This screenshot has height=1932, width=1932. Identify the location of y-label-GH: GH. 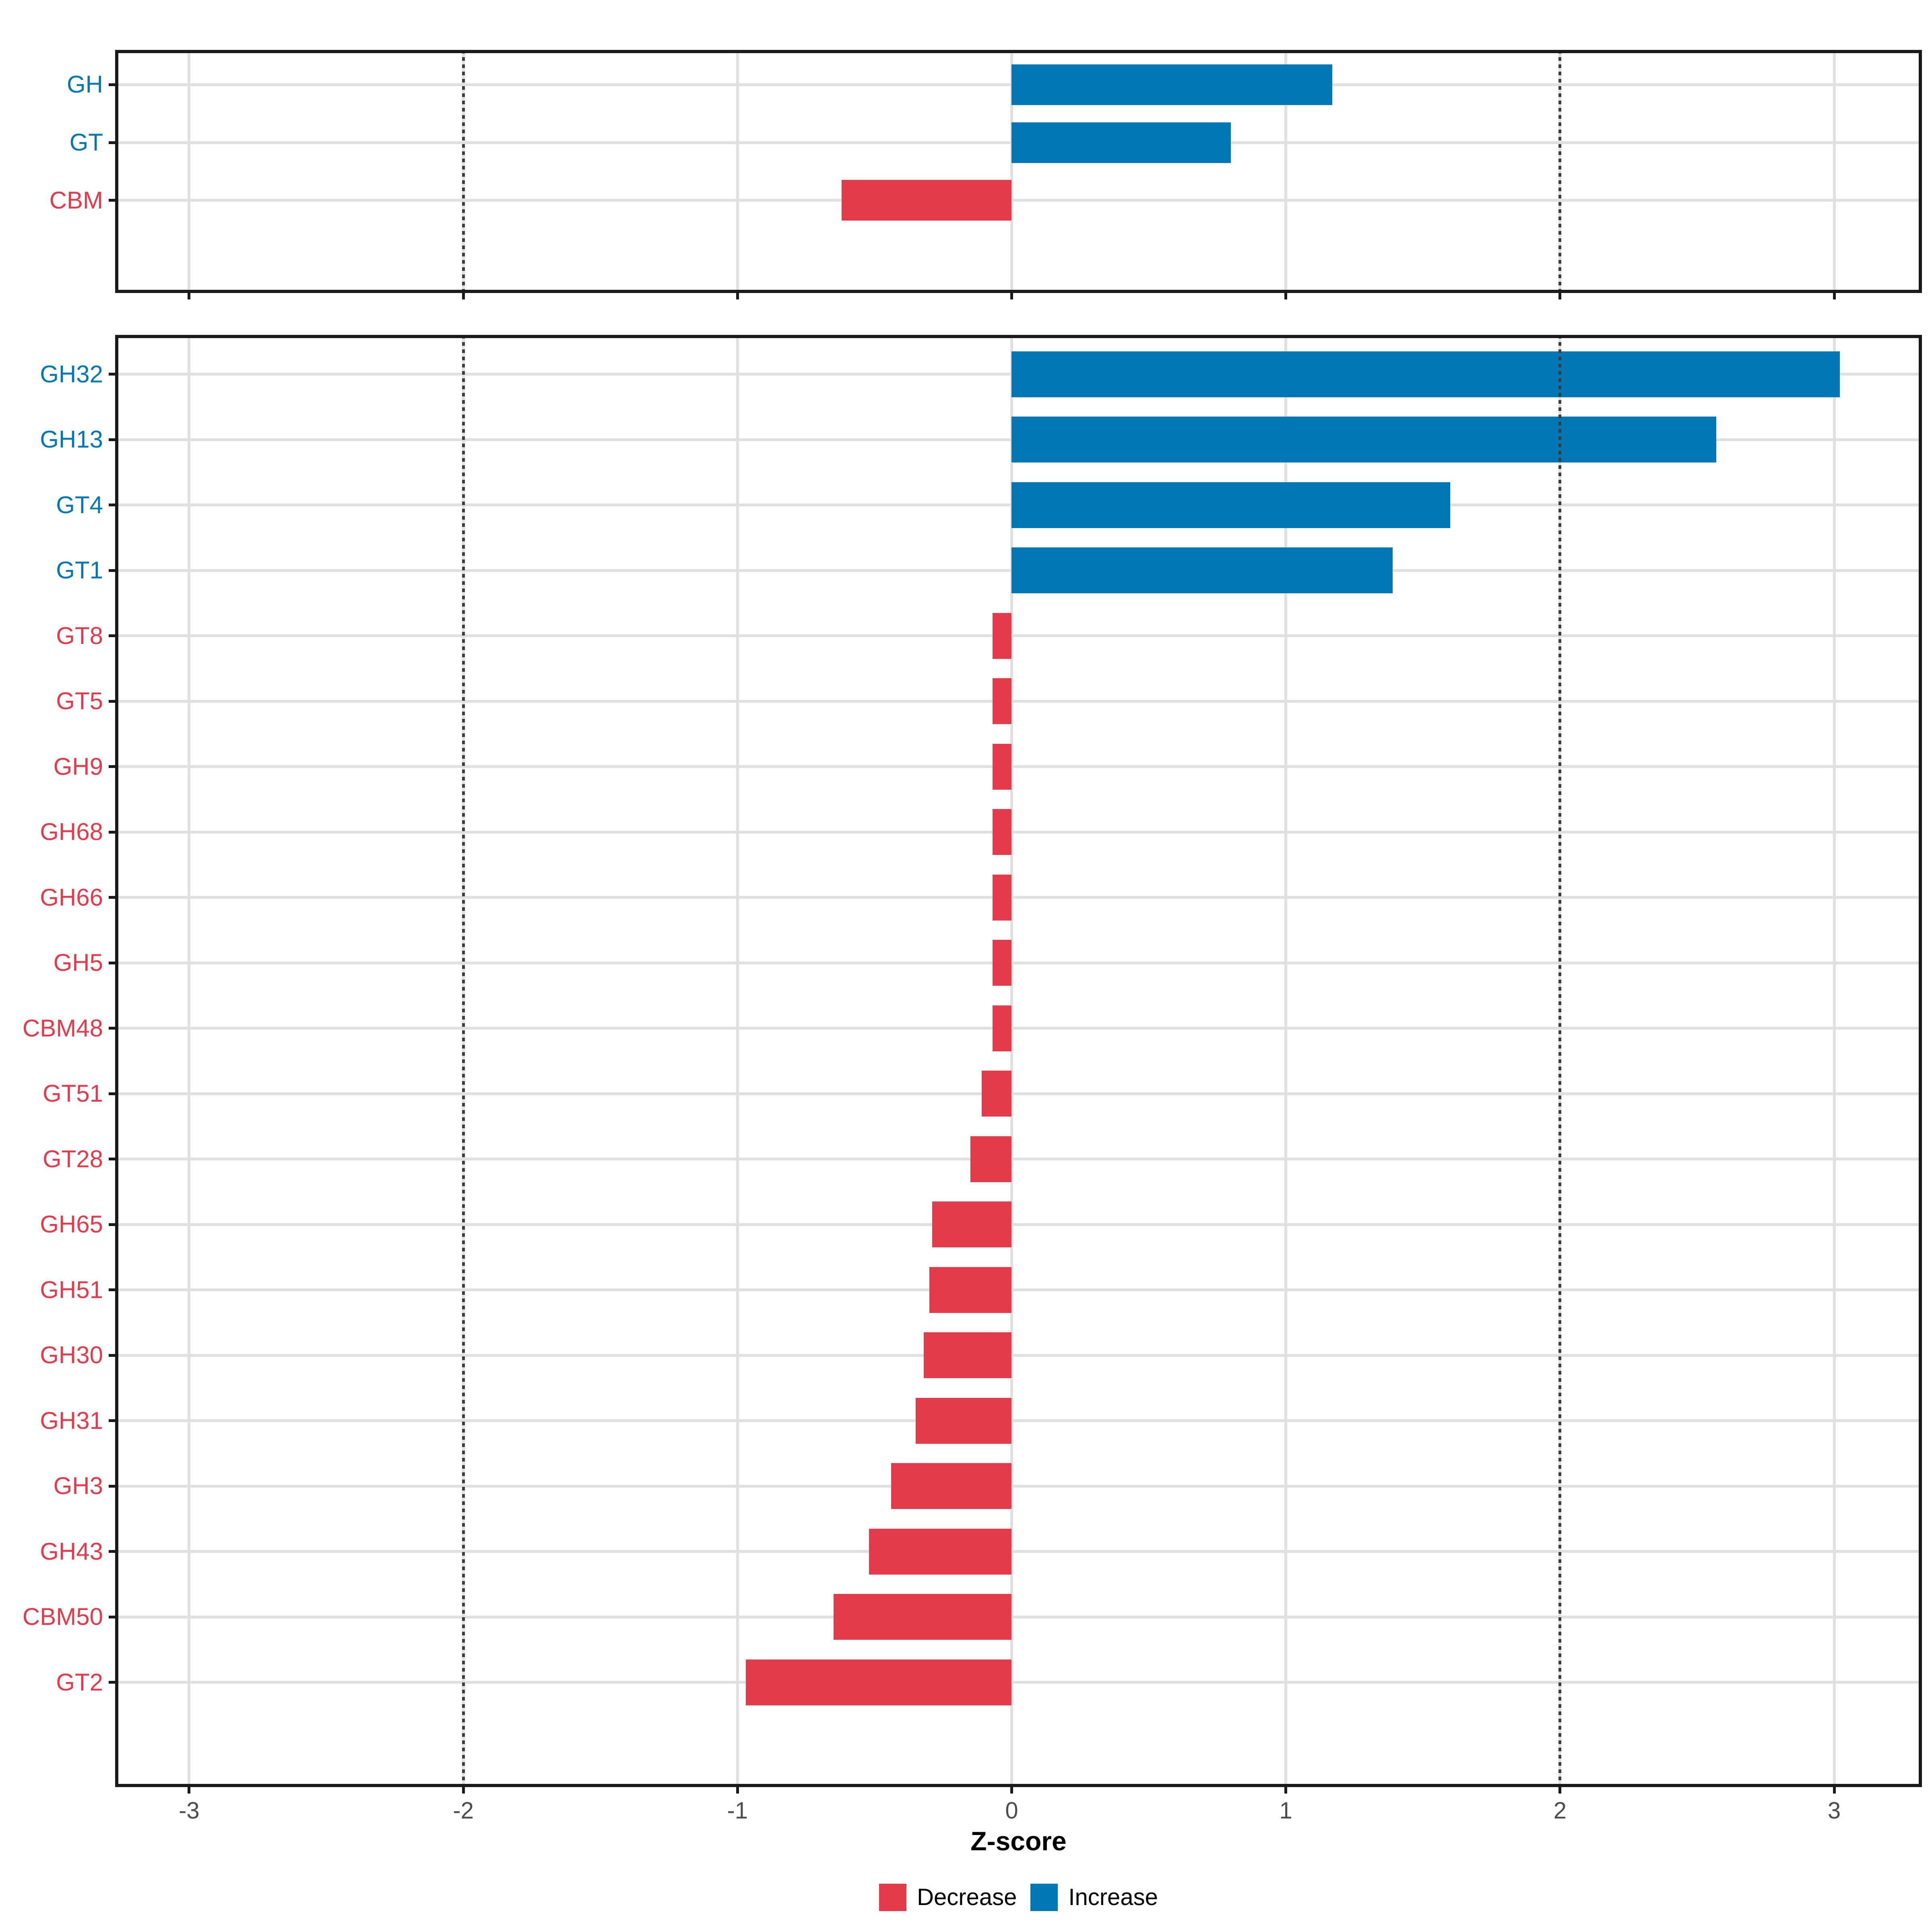
(85, 84).